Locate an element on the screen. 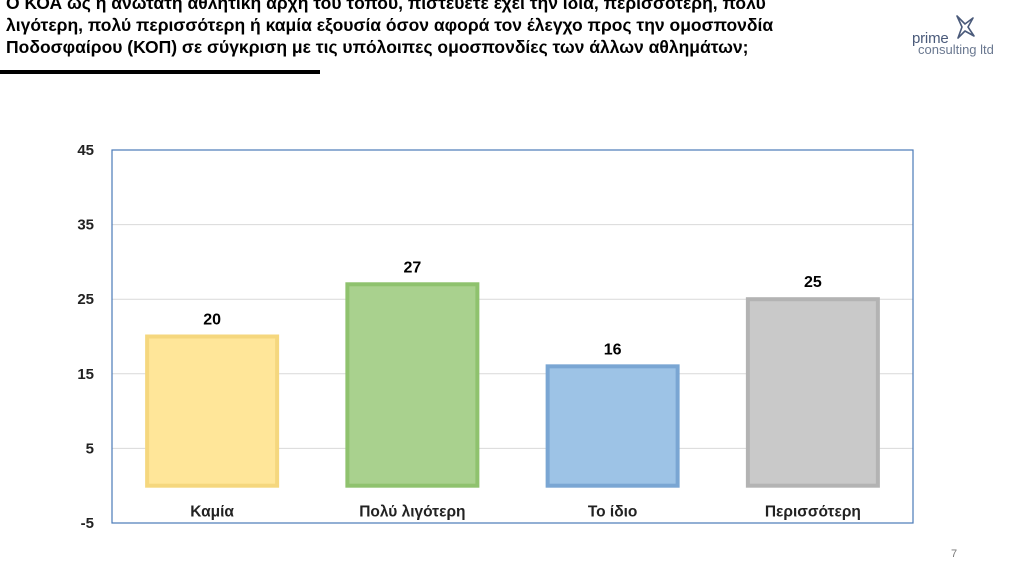  logo-text-consulting: consulting ltd is located at coordinates (956, 49).